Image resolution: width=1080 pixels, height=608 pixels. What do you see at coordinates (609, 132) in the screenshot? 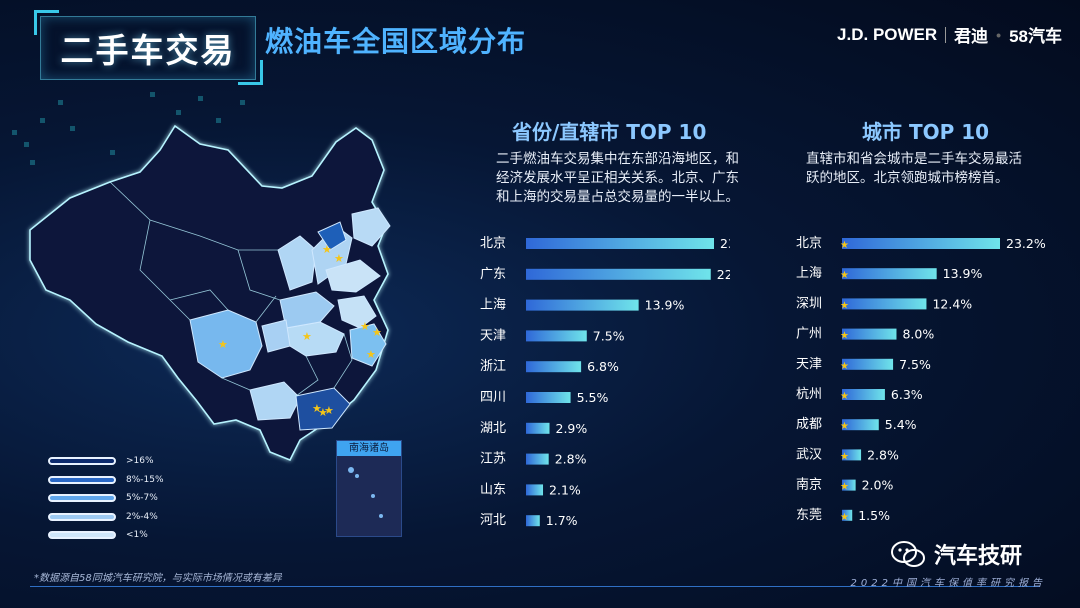
I see `province-chart-title: 省份/直辖市 TOP 10` at bounding box center [609, 132].